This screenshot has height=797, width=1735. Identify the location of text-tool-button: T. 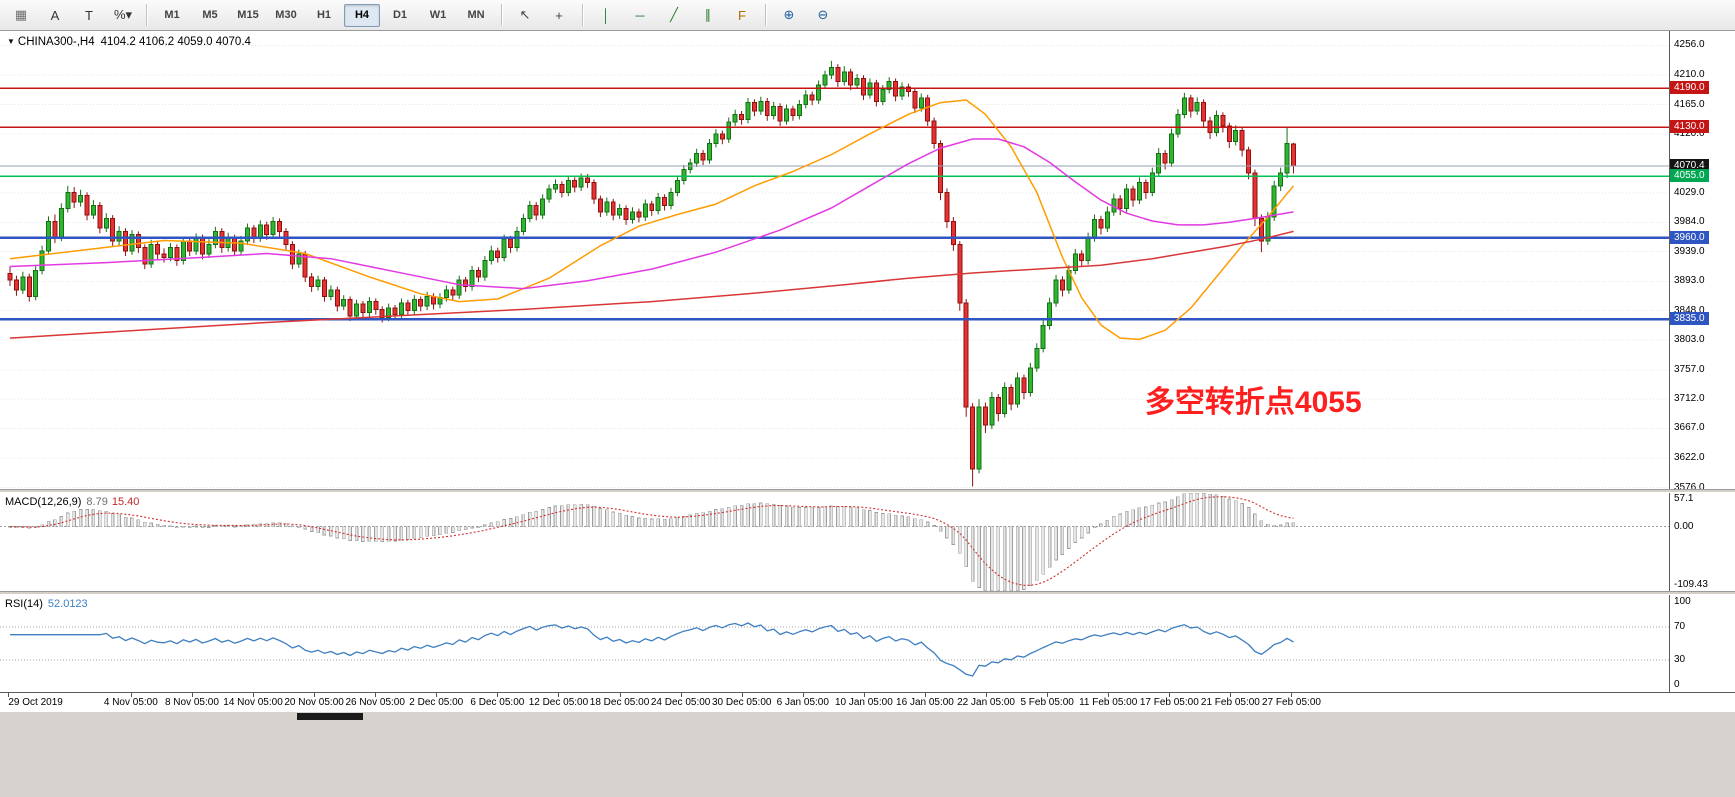
(89, 15).